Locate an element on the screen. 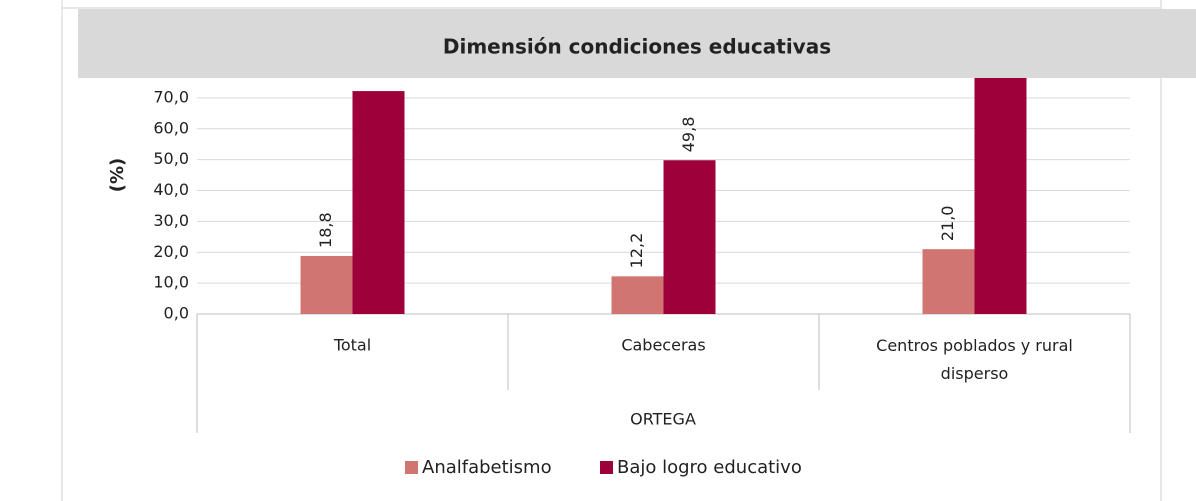 The width and height of the screenshot is (1196, 501). y-tick-label: 30,0 is located at coordinates (171, 220).